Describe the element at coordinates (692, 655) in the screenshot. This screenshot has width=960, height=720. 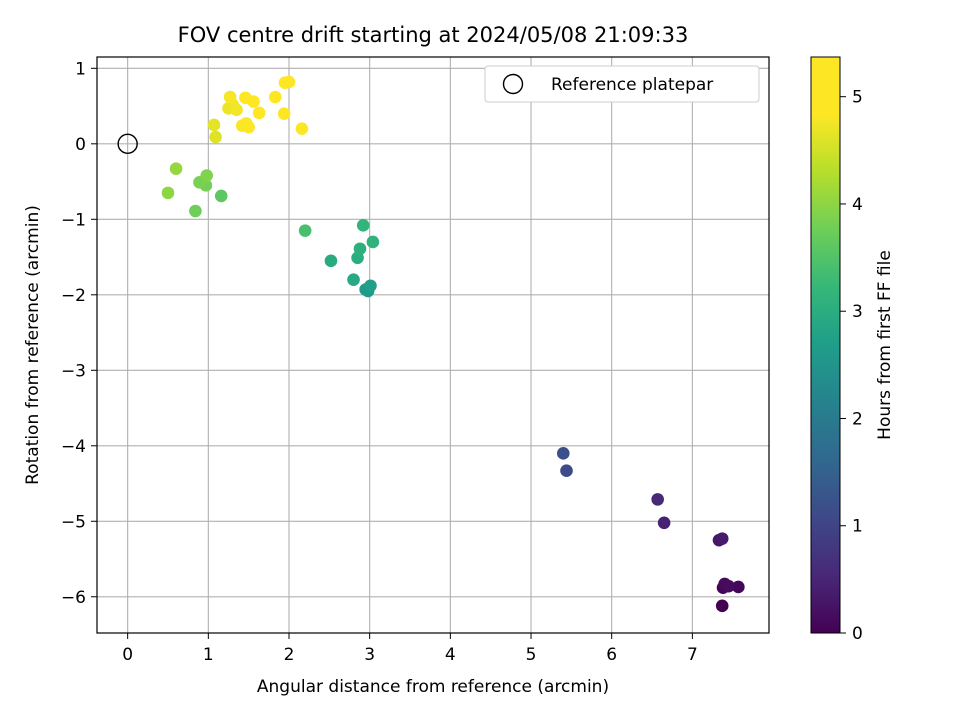
I see `x-tick-label: 7` at that location.